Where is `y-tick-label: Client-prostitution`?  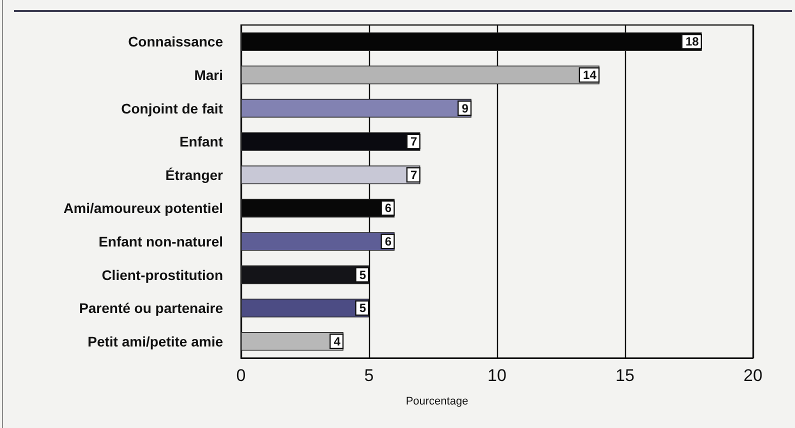 y-tick-label: Client-prostitution is located at coordinates (162, 274).